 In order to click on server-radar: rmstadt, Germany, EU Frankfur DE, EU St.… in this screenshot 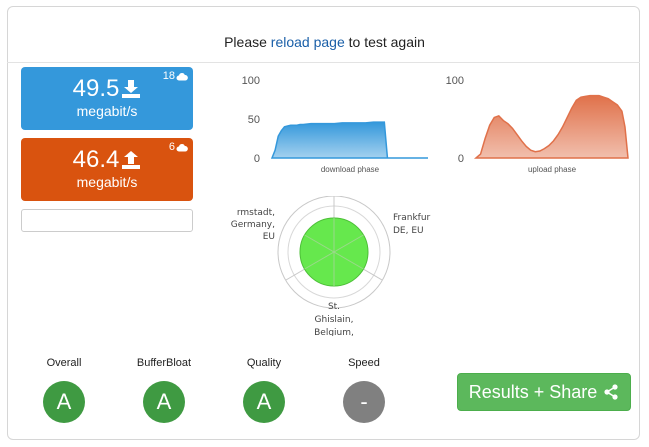, I will do `click(340, 266)`.